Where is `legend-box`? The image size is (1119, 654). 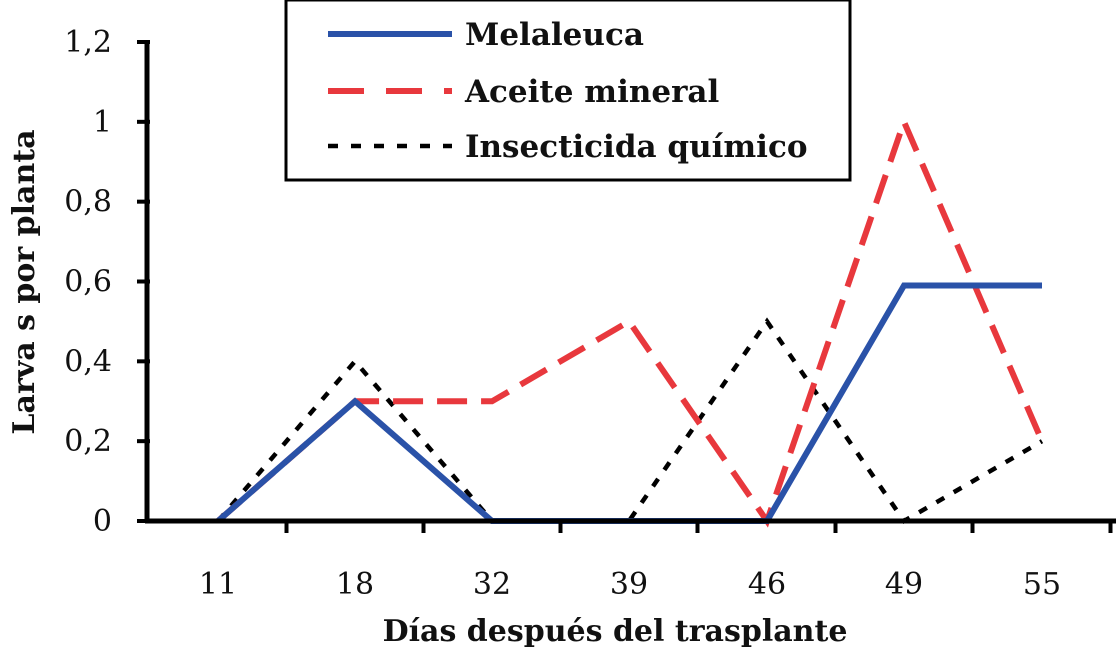 legend-box is located at coordinates (568, 91).